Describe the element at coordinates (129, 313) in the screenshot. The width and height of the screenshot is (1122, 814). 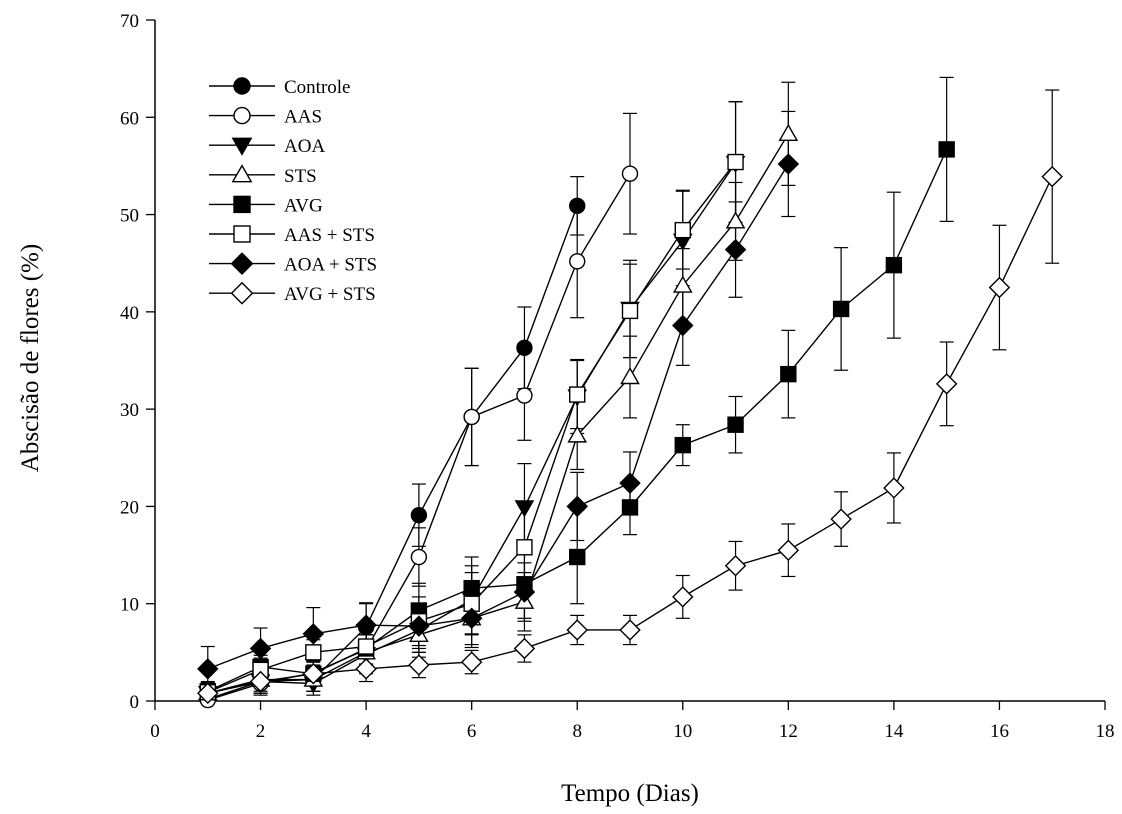
I see `y-tick-label: 40` at that location.